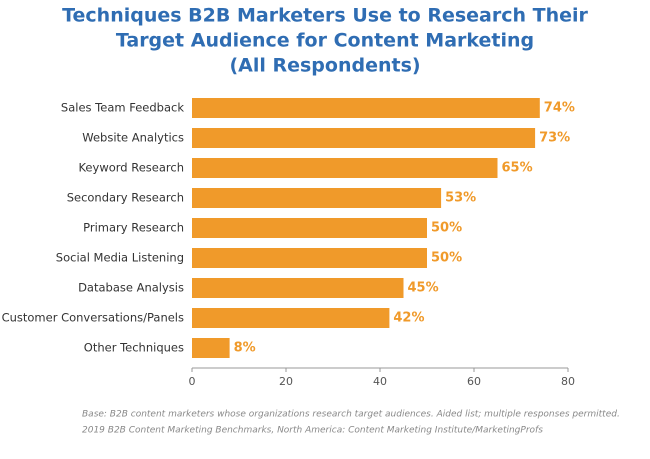 Image resolution: width=650 pixels, height=459 pixels. I want to click on y-tick-label: Website Analytics, so click(133, 138).